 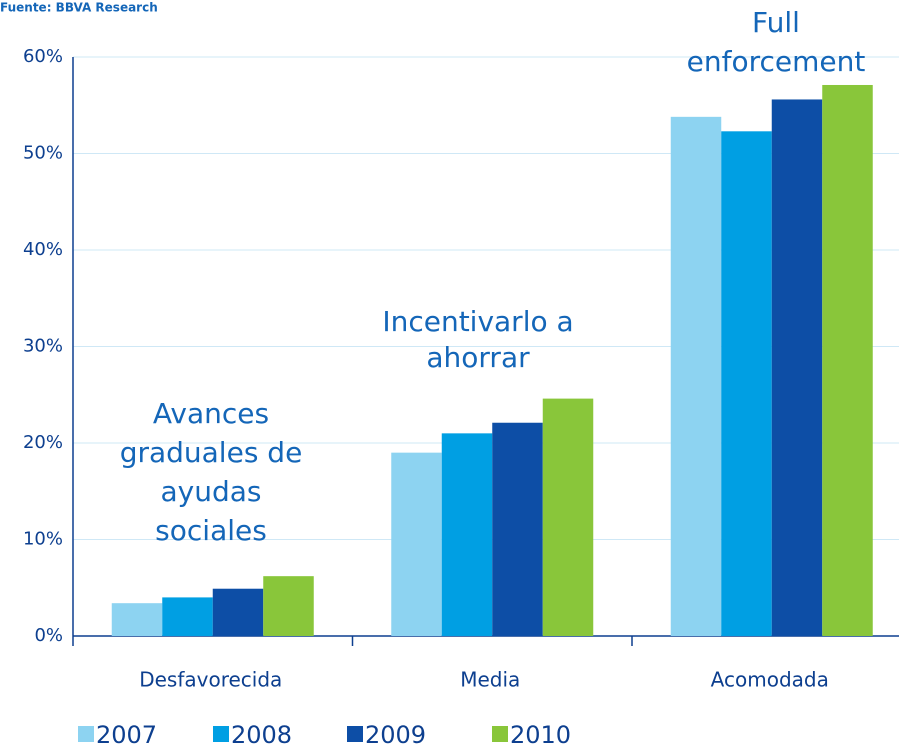 I want to click on legend-label: 2010, so click(x=540, y=733).